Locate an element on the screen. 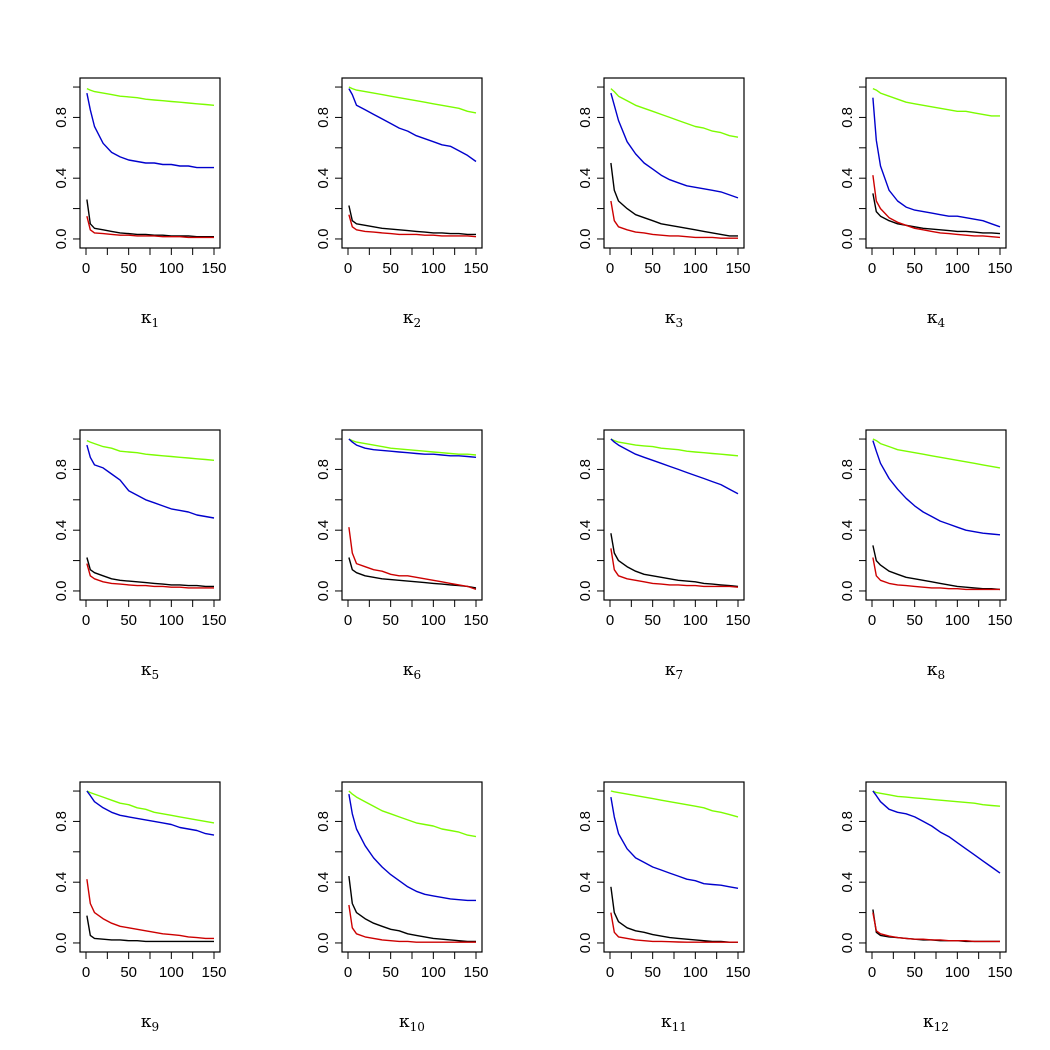  panel-4: 0.0 0.4 0.8 0 50 100 150 κ4 is located at coordinates (926, 203).